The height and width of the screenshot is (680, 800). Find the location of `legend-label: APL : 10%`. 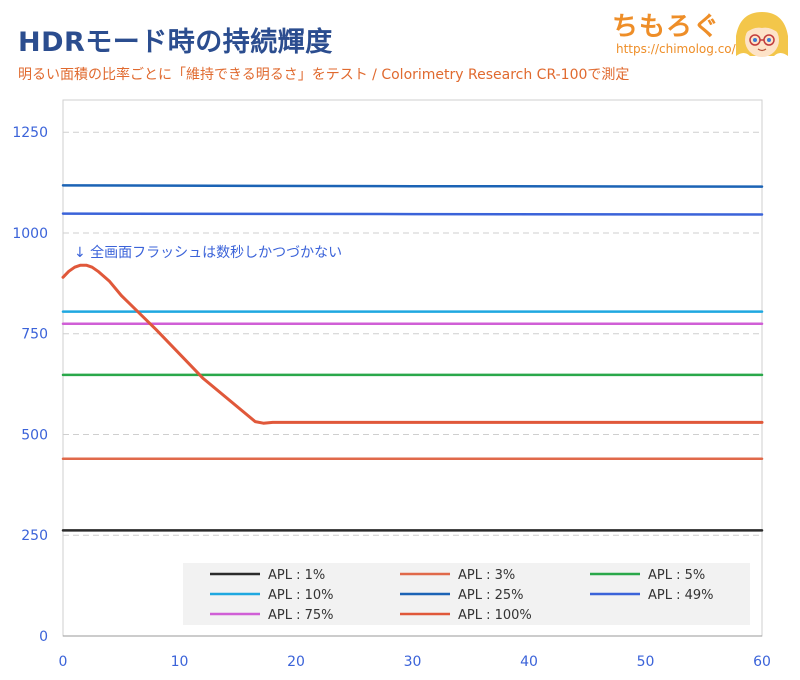

legend-label: APL : 10% is located at coordinates (301, 595).